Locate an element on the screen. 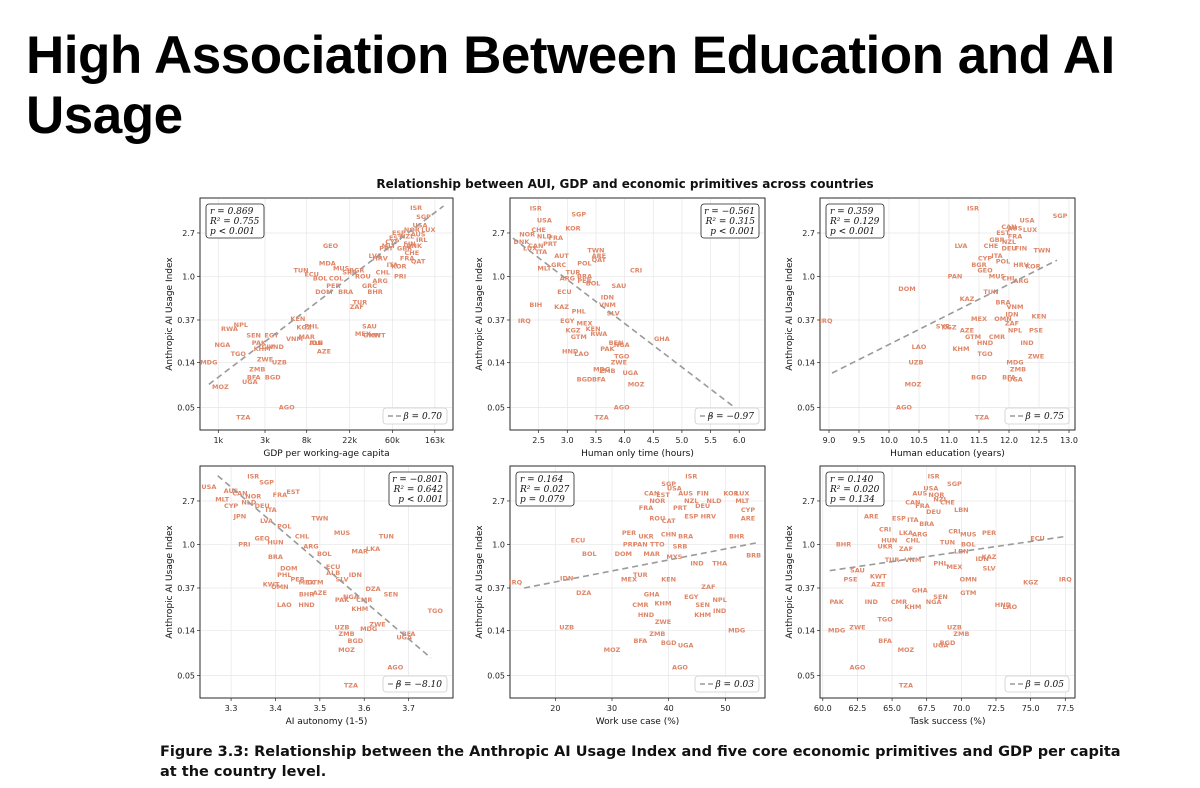 The height and width of the screenshot is (788, 1200). data-point-label: TZA is located at coordinates (602, 417).